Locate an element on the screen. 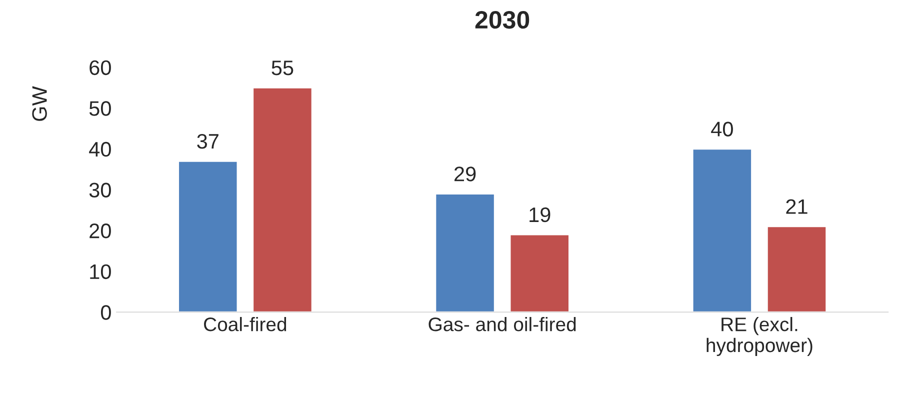  y-tick-label: 50 is located at coordinates (100, 108).